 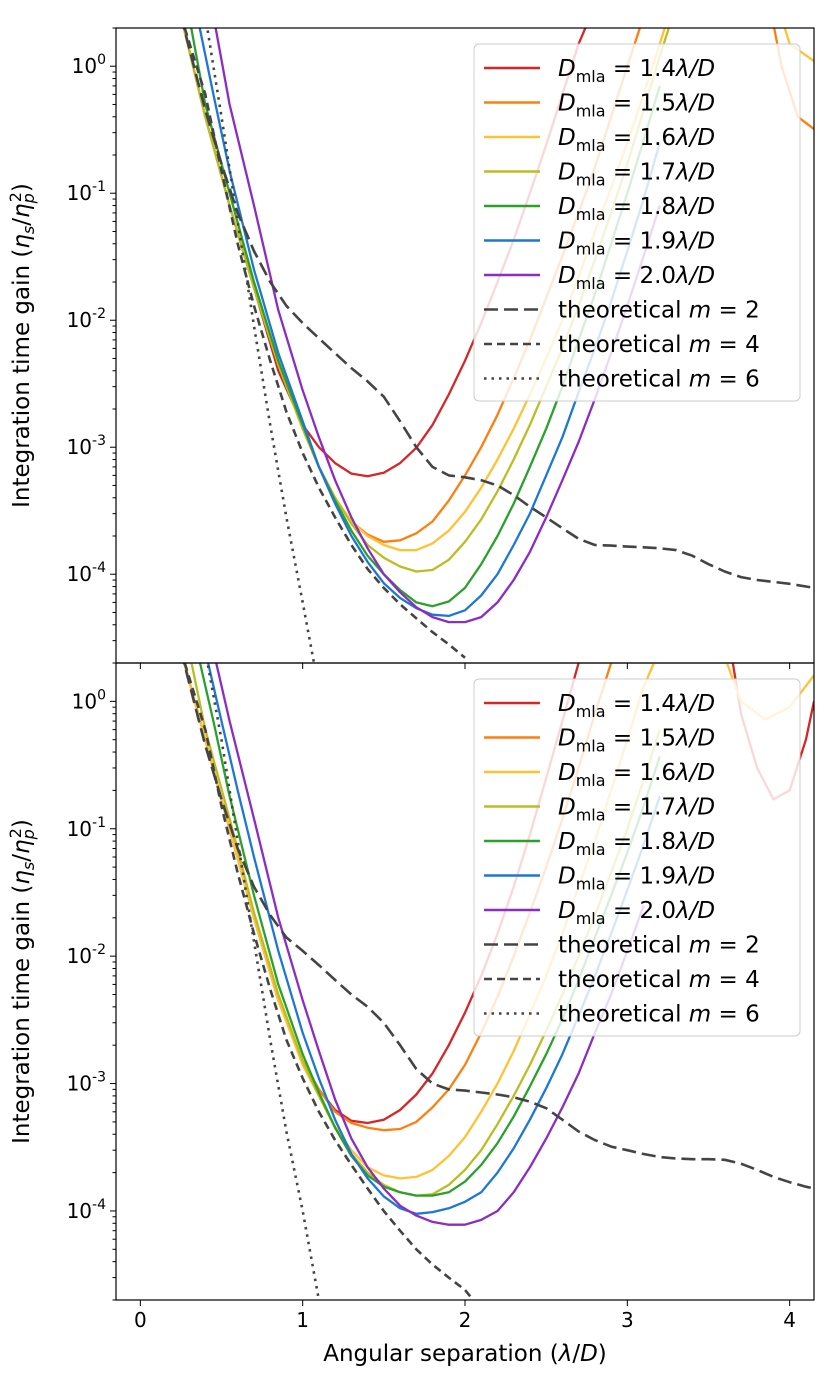 What do you see at coordinates (659, 1015) in the screenshot?
I see `panel-bottom-legend-label-9: theoretical m = 6` at bounding box center [659, 1015].